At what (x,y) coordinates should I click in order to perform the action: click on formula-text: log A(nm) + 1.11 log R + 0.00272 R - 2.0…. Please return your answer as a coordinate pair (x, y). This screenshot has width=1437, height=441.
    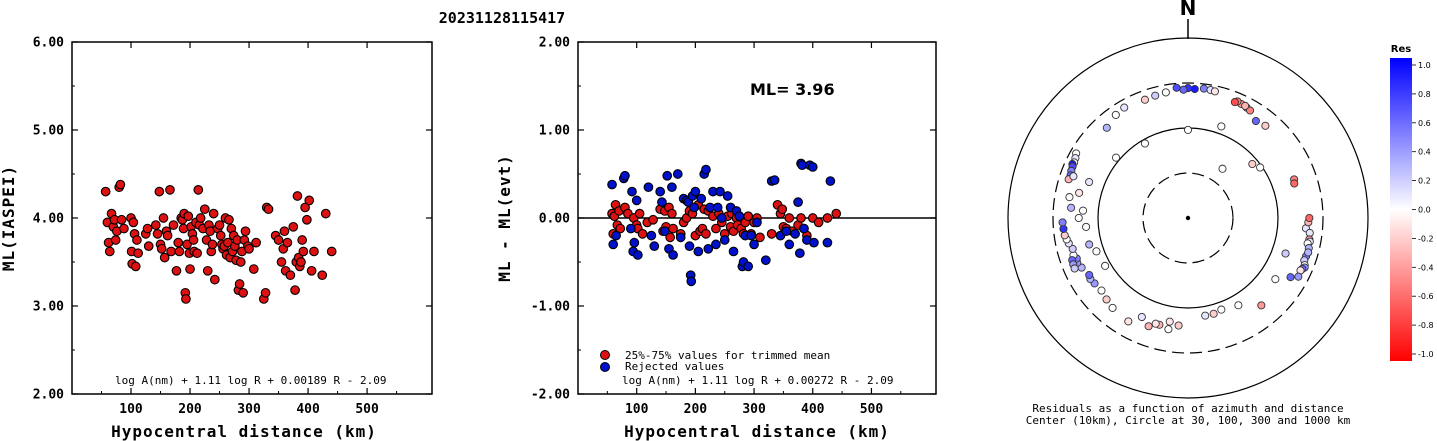
    Looking at the image, I should click on (758, 380).